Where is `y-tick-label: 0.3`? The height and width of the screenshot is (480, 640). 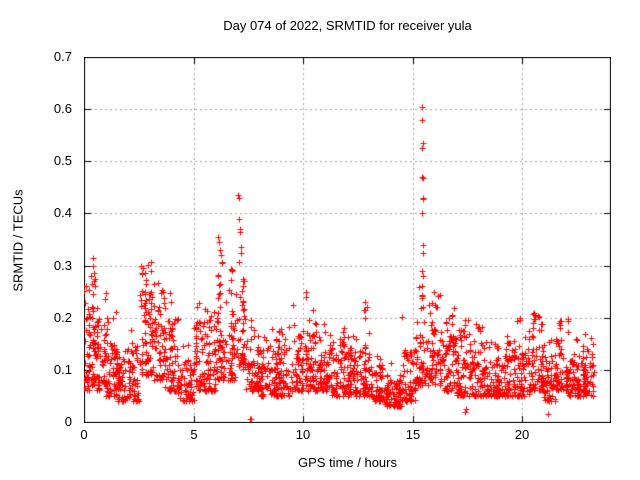 y-tick-label: 0.3 is located at coordinates (62, 265).